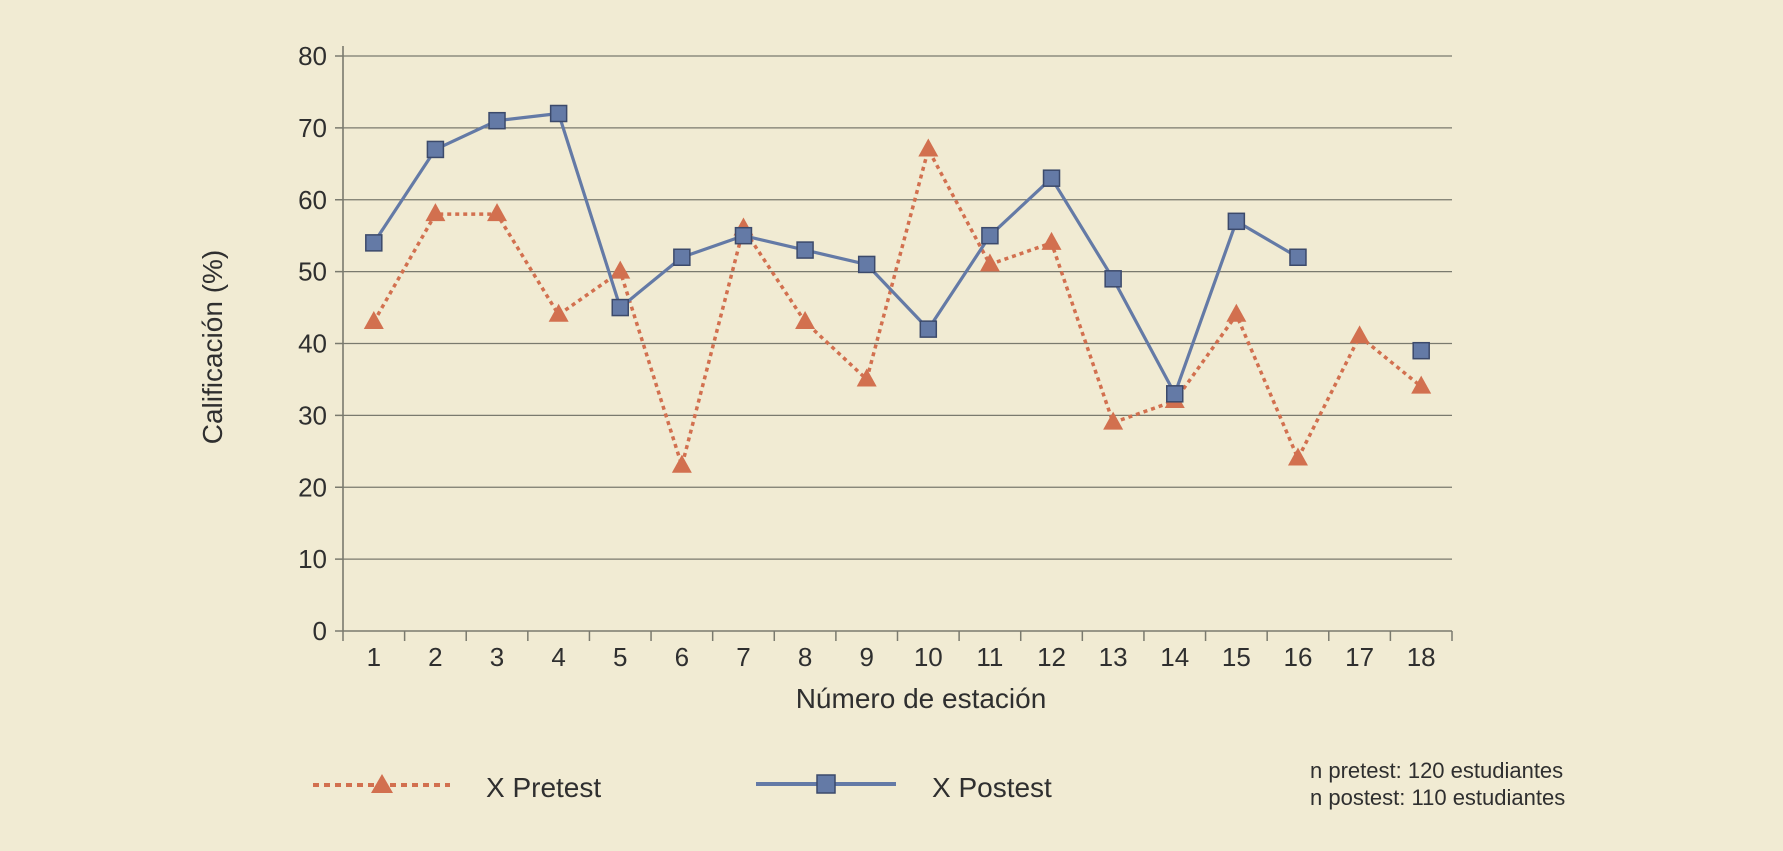  What do you see at coordinates (212, 347) in the screenshot?
I see `y-axis-title: Calificación (%)` at bounding box center [212, 347].